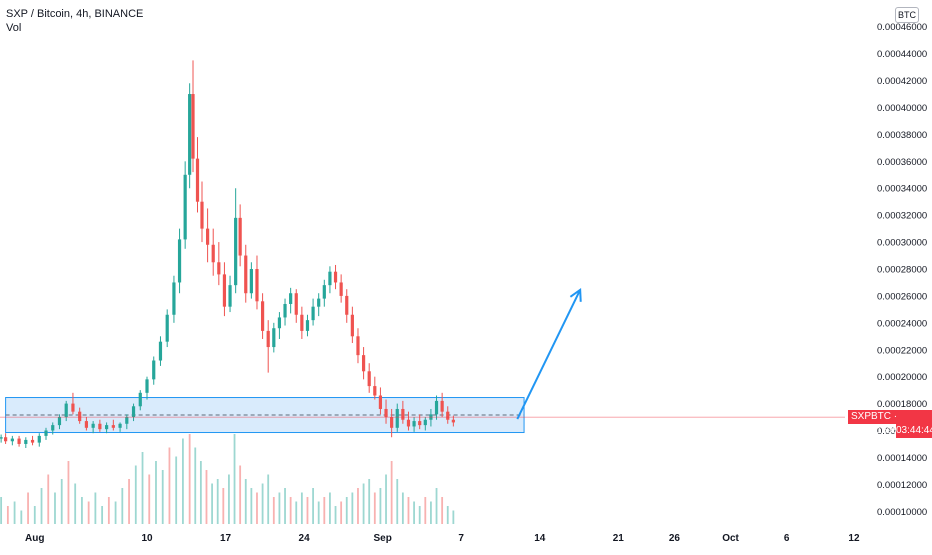 The width and height of the screenshot is (932, 555). I want to click on price-tick-label: 0.00042000, so click(902, 81).